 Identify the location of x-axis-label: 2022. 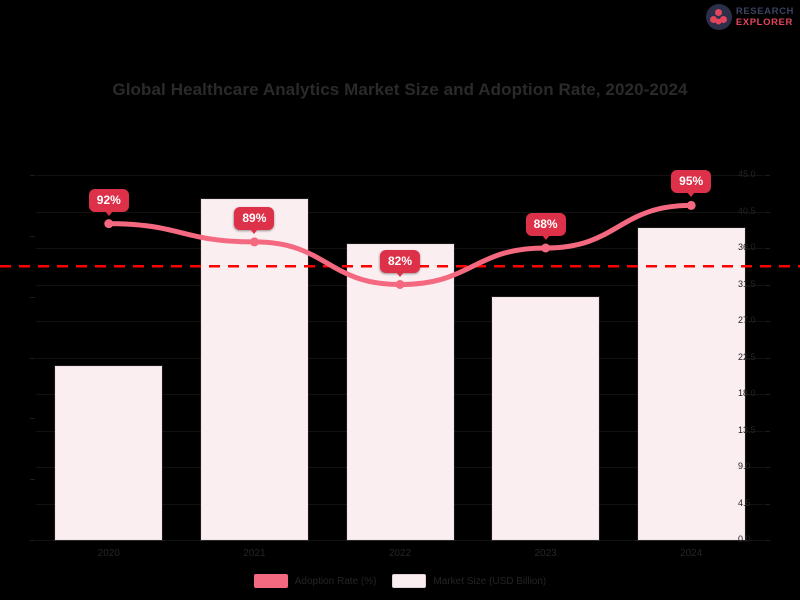
(400, 553).